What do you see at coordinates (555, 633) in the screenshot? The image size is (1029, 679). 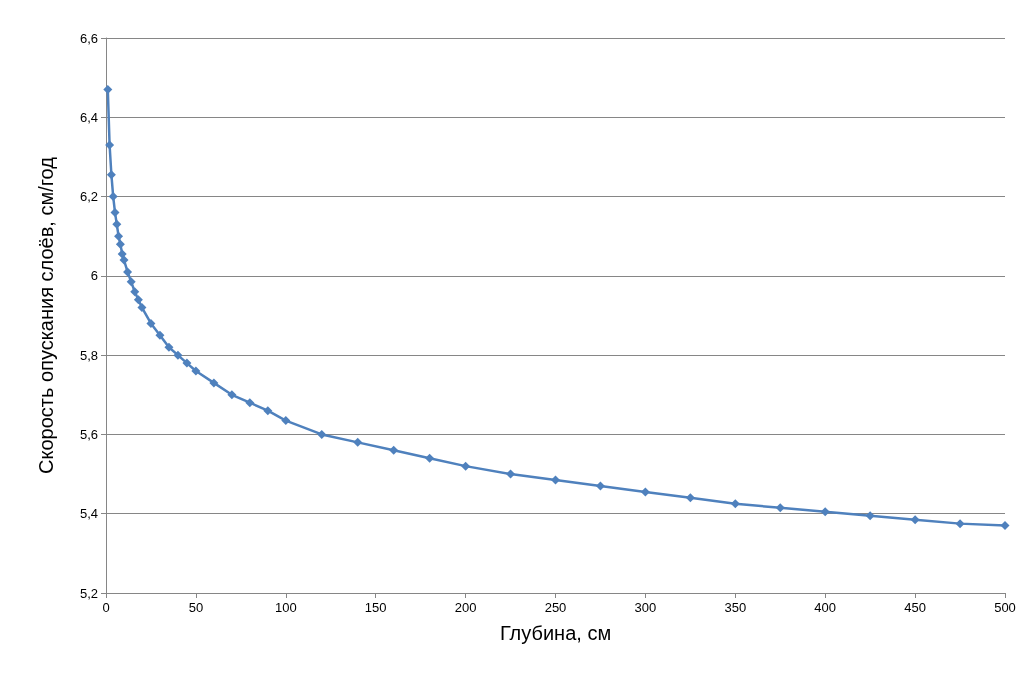 I see `x-axis-title: Глубина, см` at bounding box center [555, 633].